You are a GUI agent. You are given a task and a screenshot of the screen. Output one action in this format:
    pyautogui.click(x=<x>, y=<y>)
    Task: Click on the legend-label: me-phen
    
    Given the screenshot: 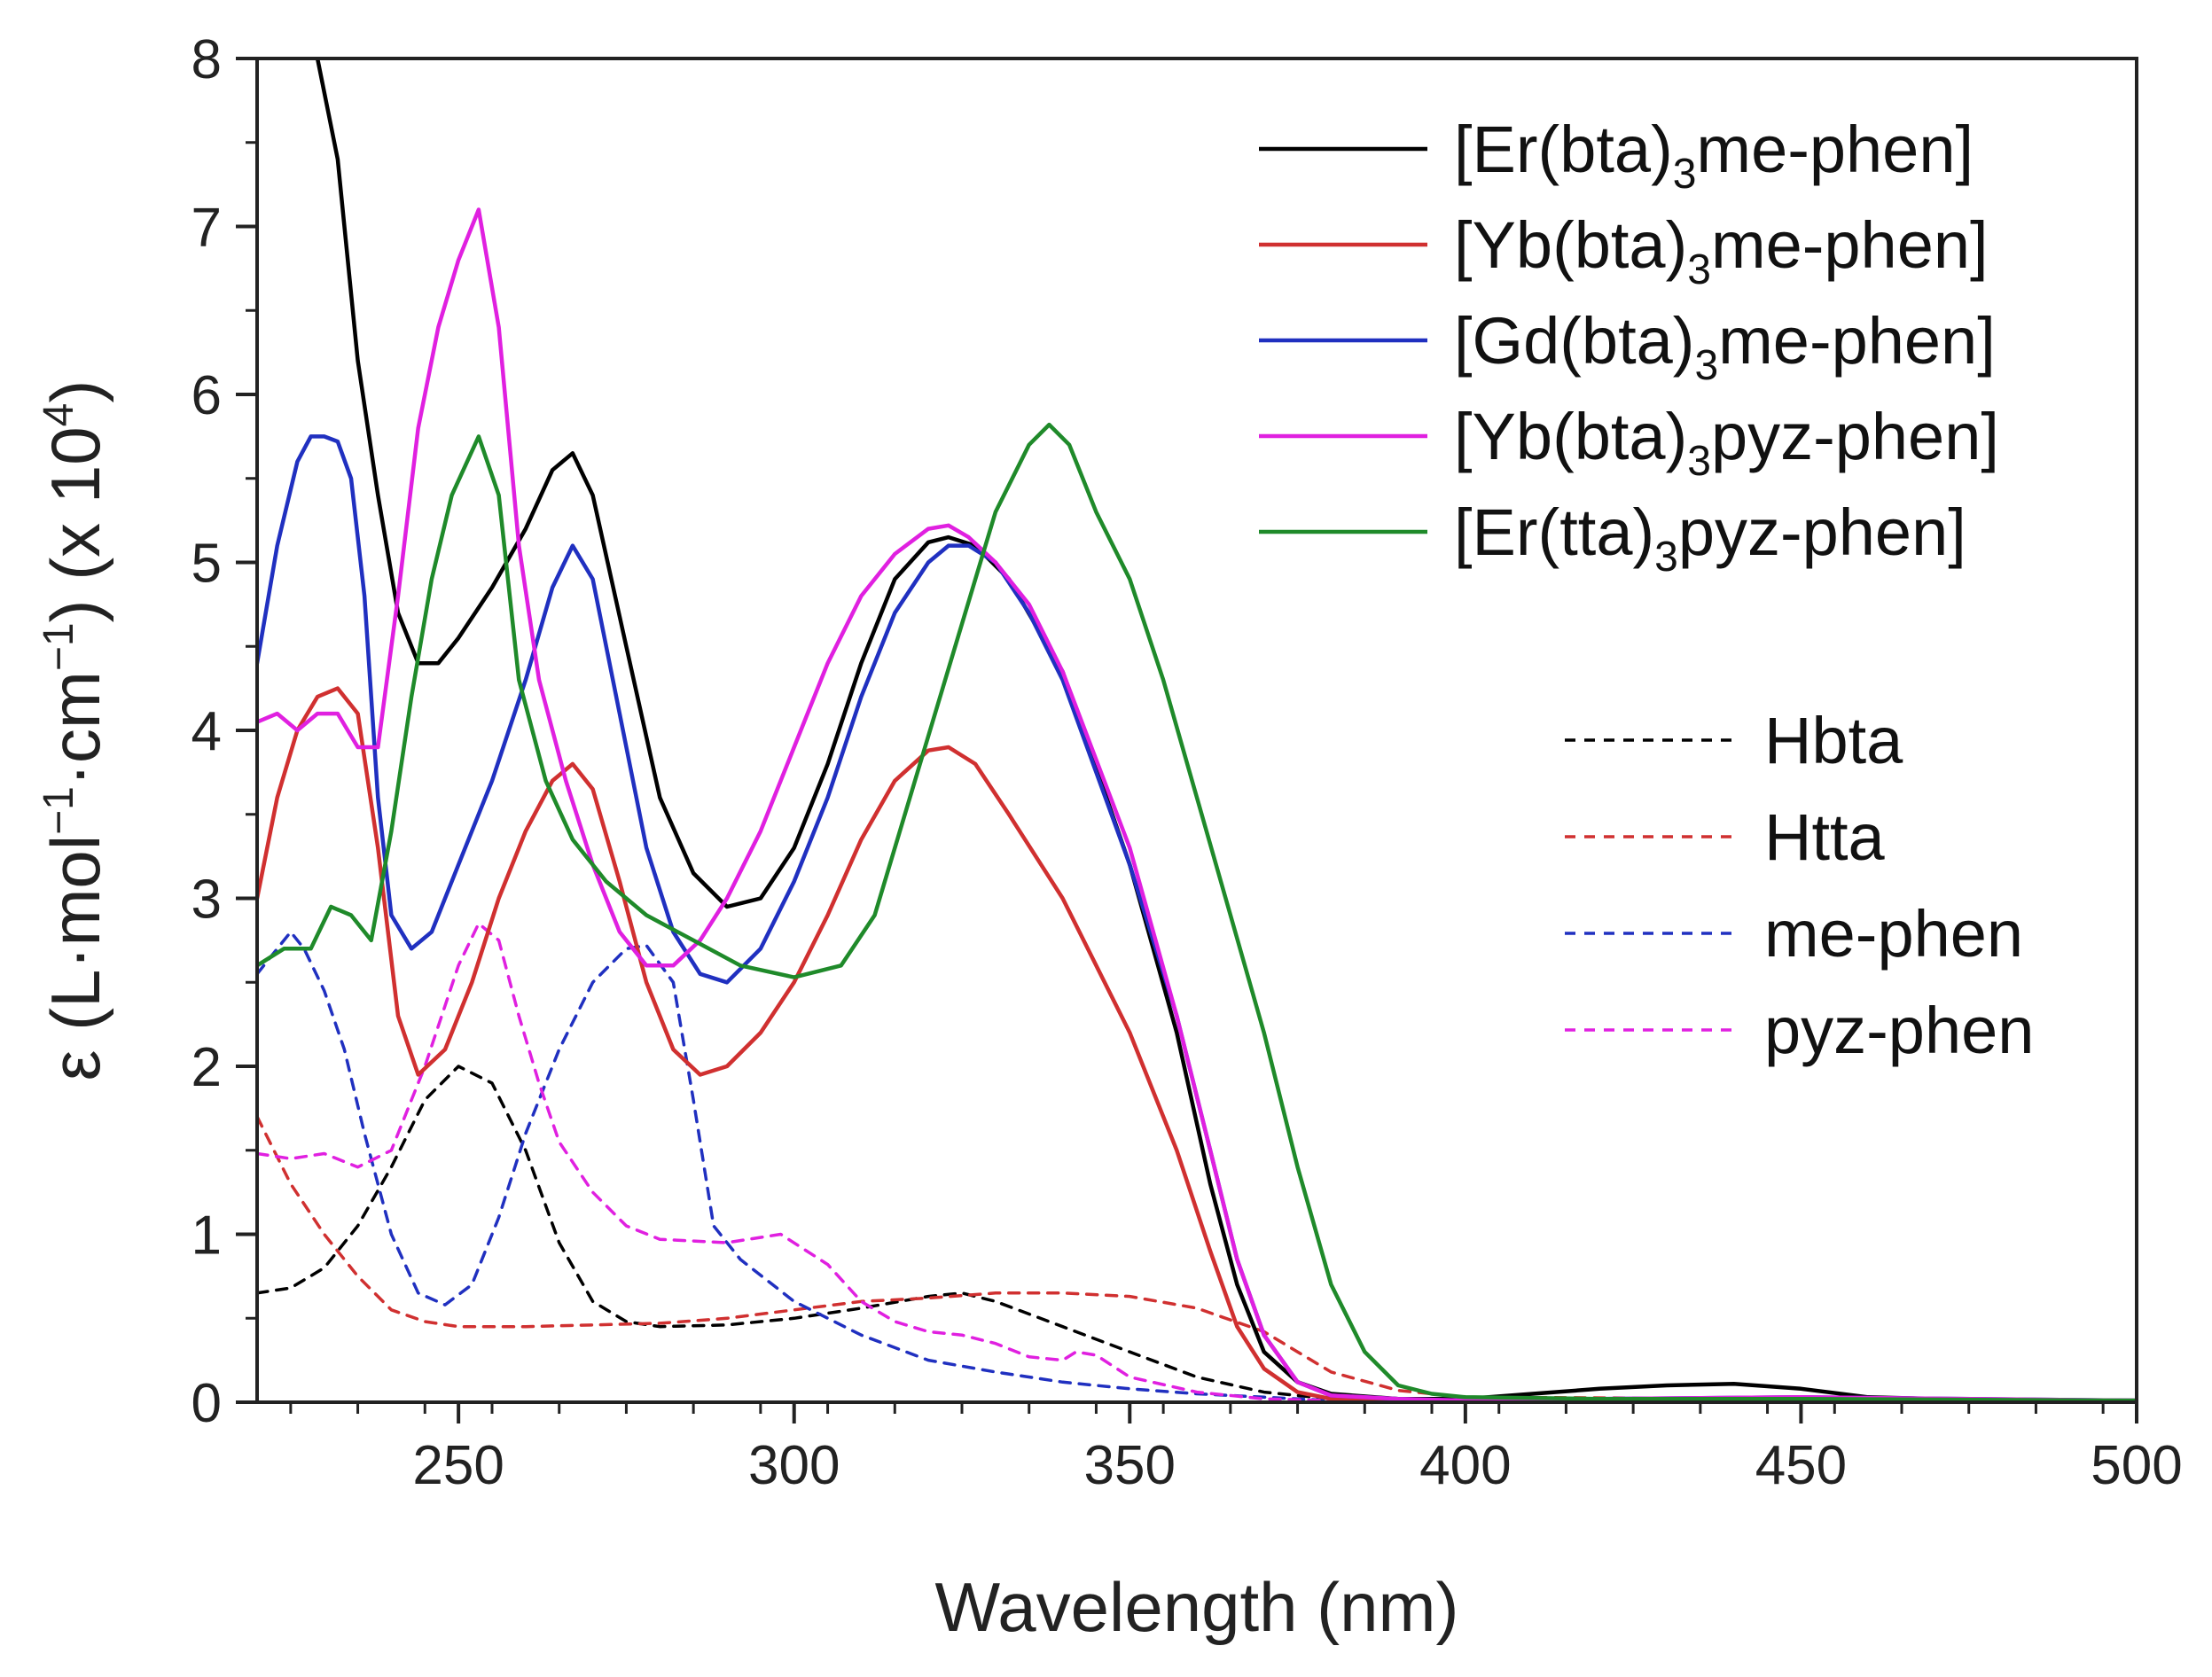 What is the action you would take?
    pyautogui.click(x=1893, y=934)
    